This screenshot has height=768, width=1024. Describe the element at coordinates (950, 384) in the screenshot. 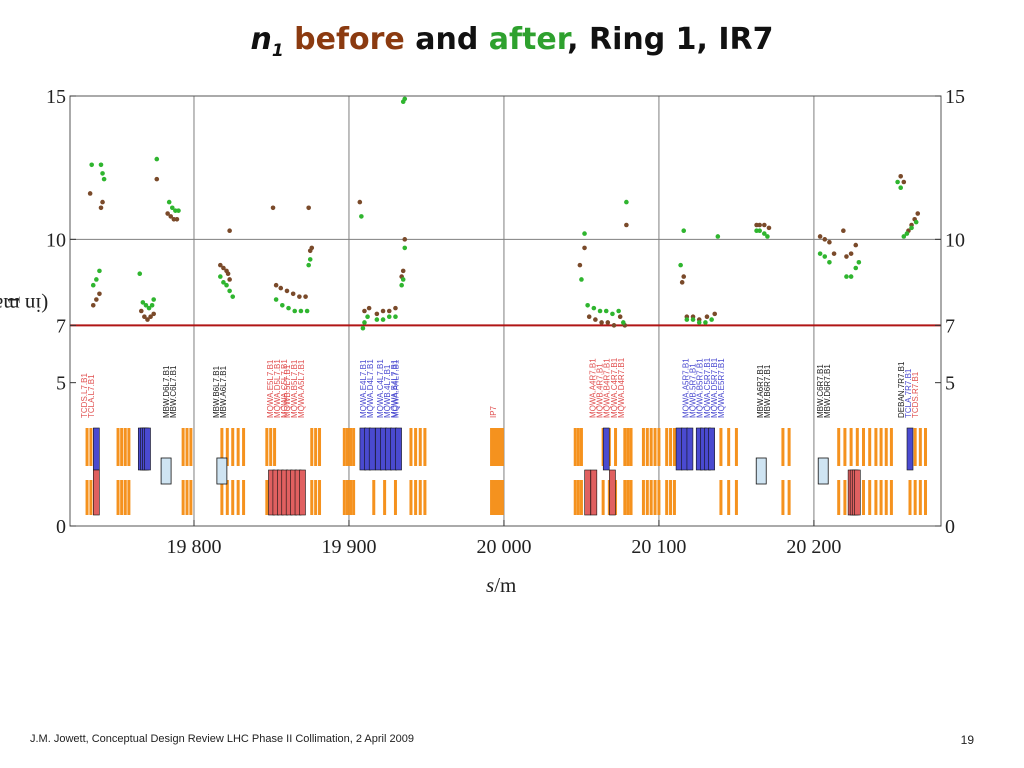

I see `y-tick-label-right: 5` at that location.